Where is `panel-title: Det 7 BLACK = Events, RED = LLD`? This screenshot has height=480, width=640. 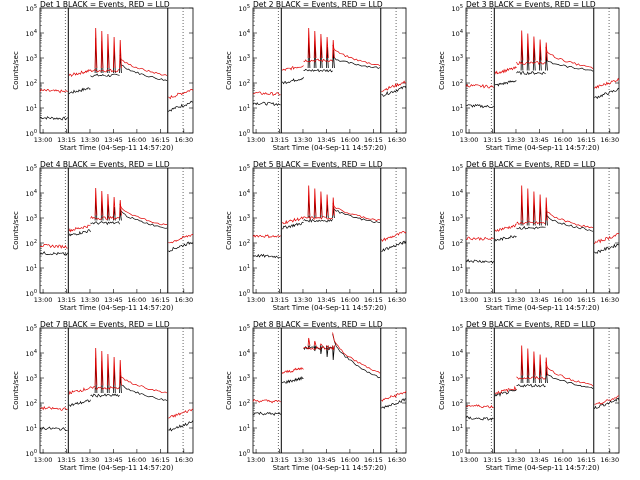
panel-title: Det 7 BLACK = Events, RED = LLD is located at coordinates (105, 324).